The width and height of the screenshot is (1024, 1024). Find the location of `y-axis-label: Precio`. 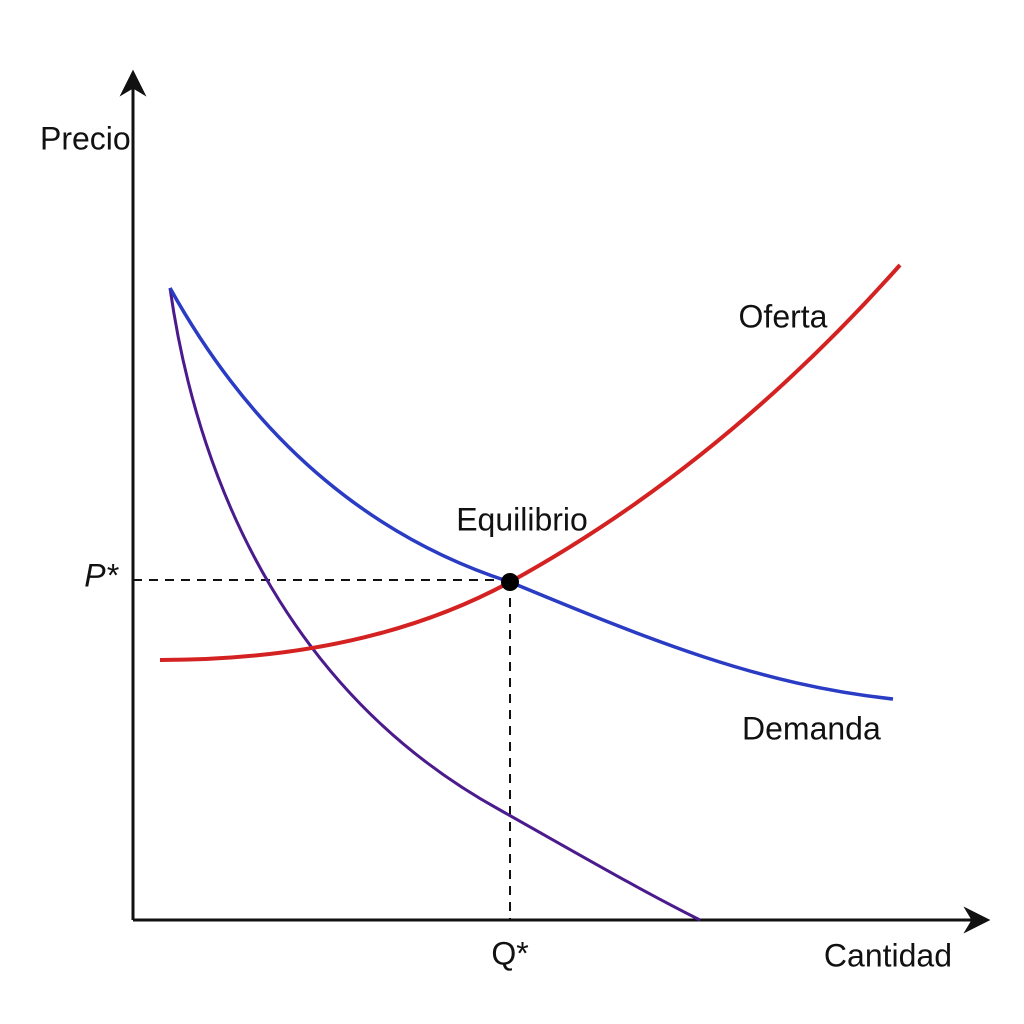

y-axis-label: Precio is located at coordinates (85, 138).